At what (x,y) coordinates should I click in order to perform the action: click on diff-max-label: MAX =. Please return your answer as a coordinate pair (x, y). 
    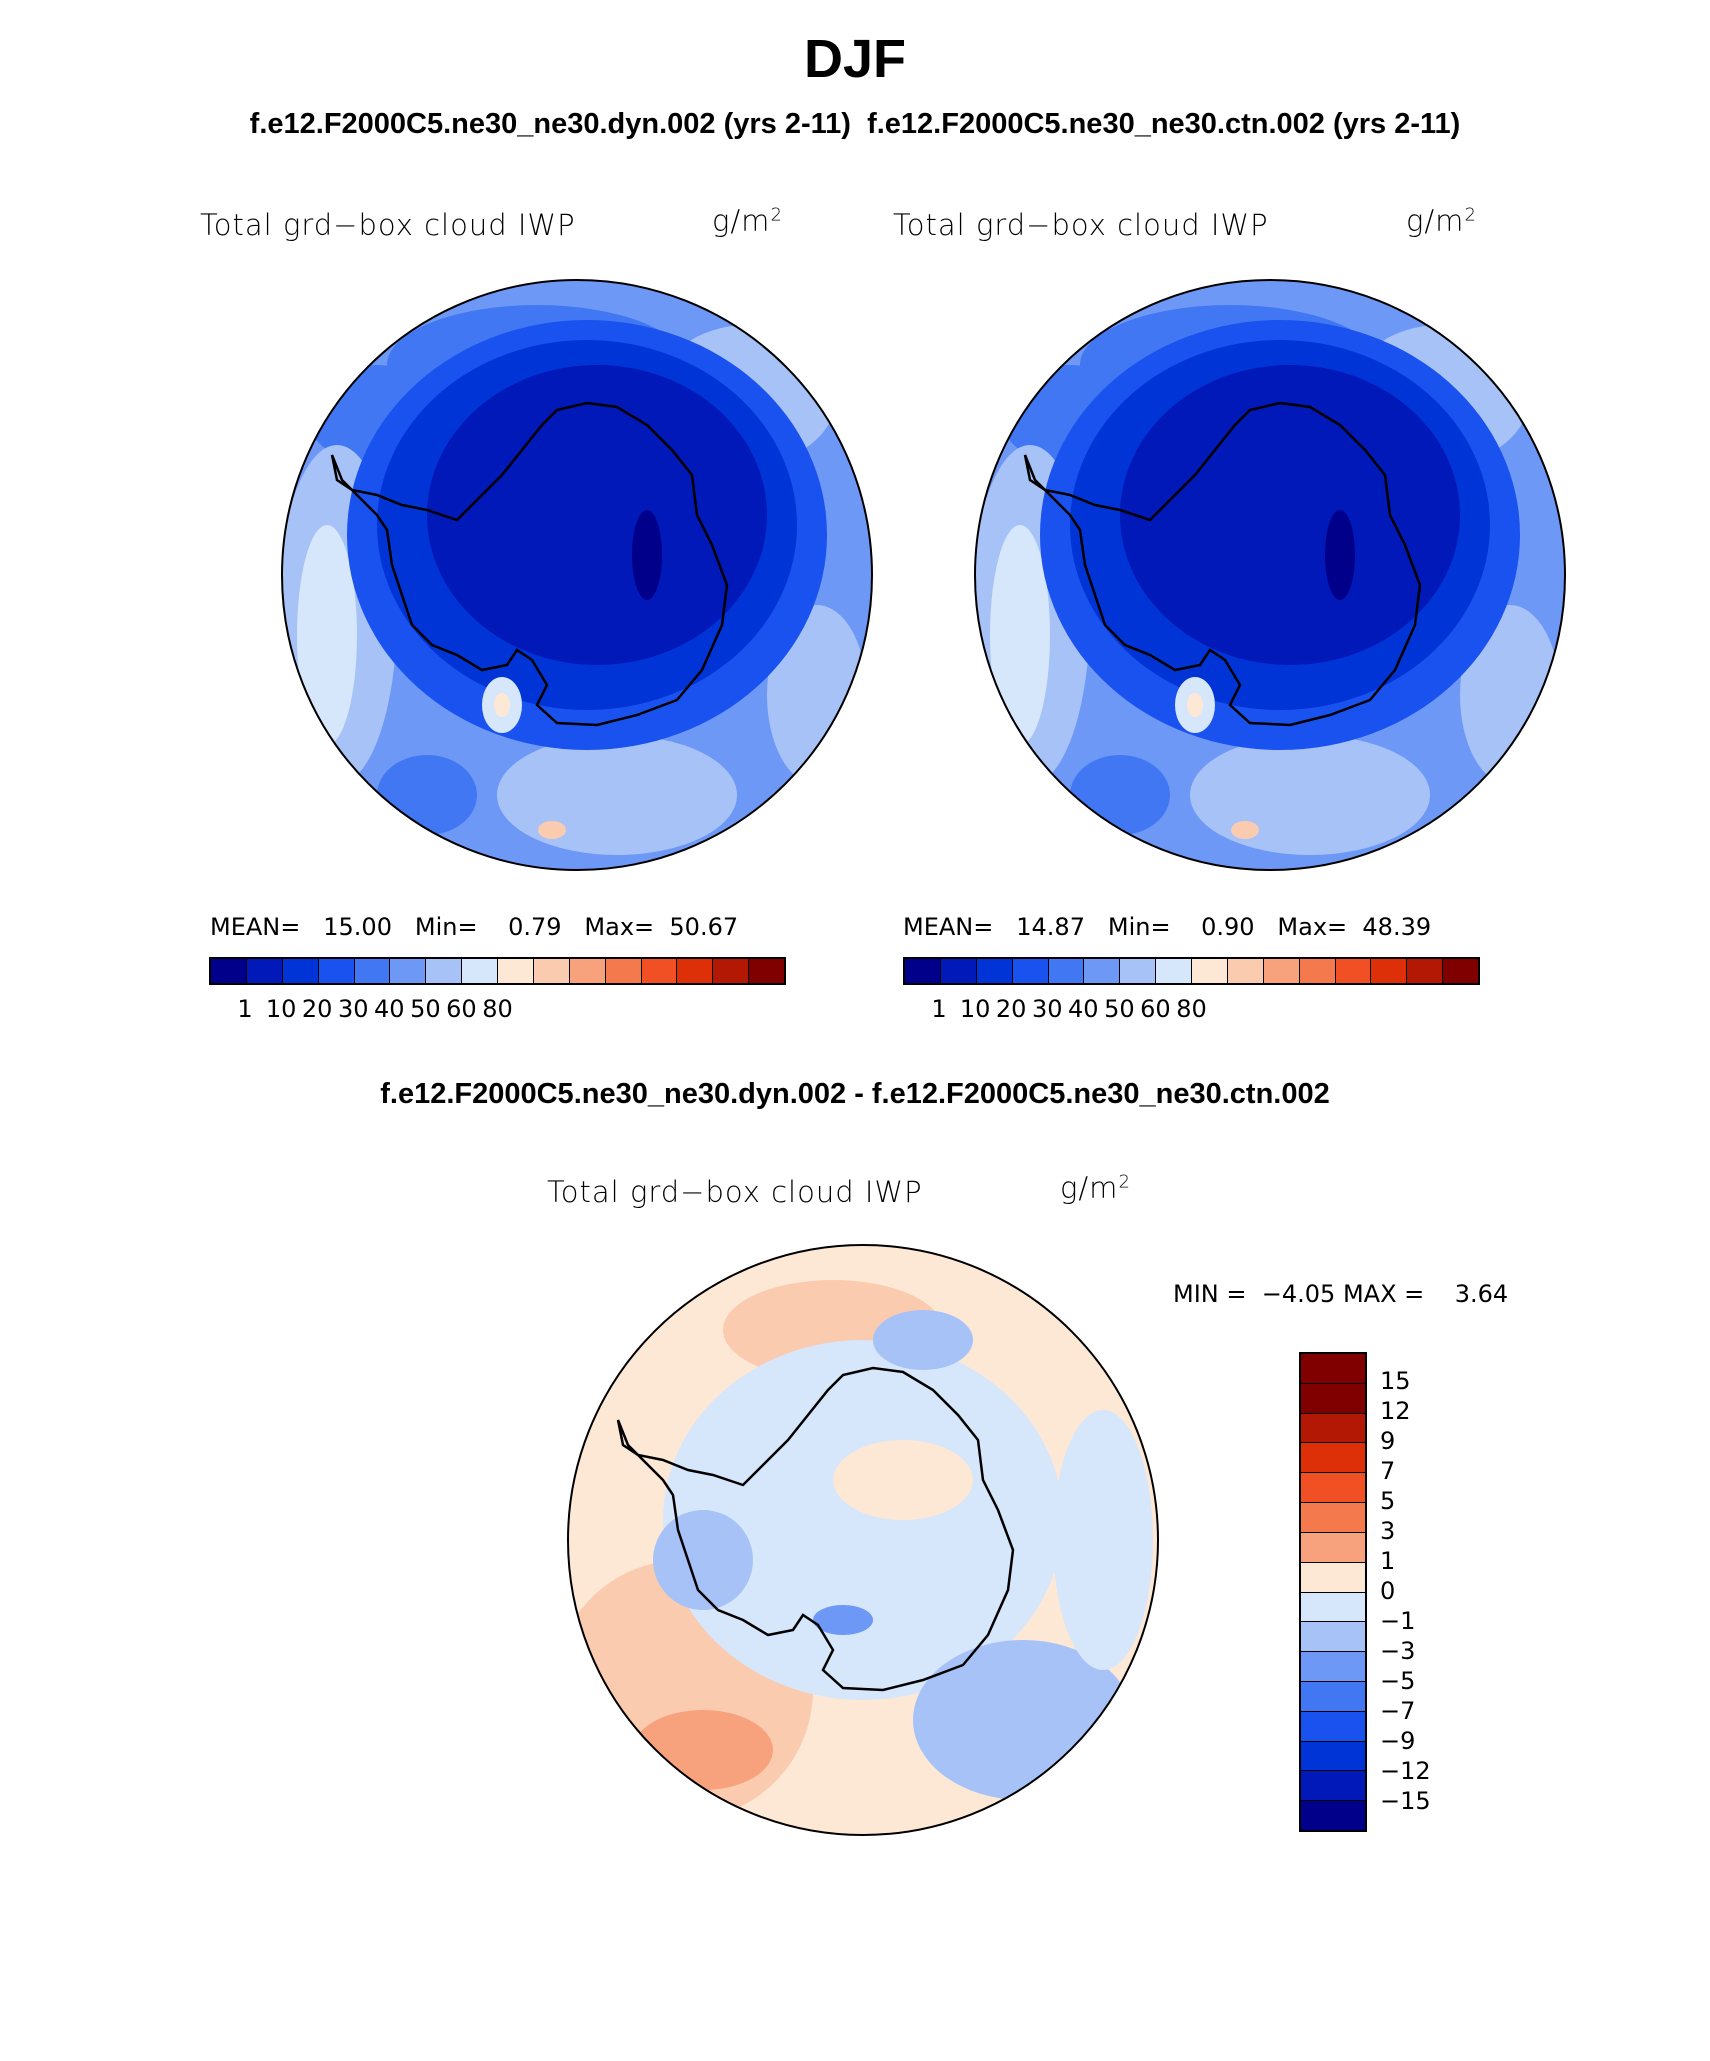
    Looking at the image, I should click on (1383, 1294).